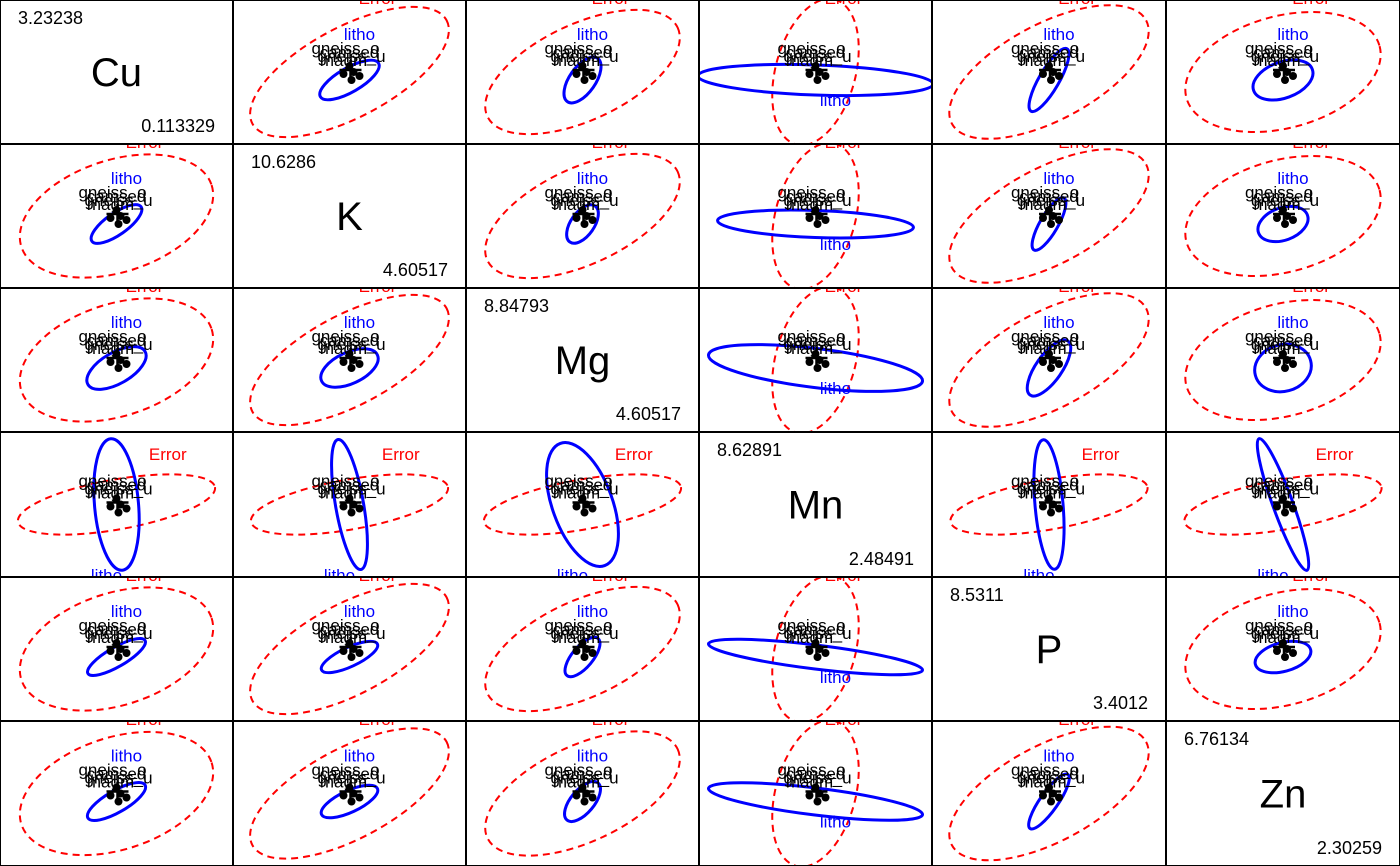  Describe the element at coordinates (349, 217) in the screenshot. I see `diag-variable-label: K` at that location.